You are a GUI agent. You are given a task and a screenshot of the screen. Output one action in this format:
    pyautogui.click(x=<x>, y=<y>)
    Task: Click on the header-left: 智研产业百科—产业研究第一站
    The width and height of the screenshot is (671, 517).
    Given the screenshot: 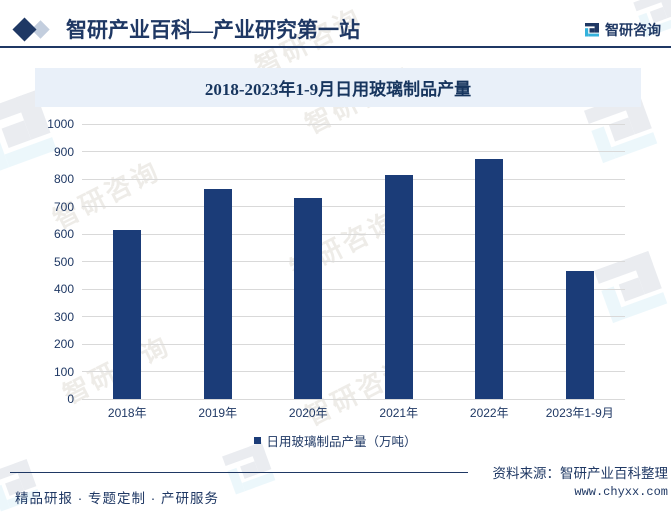 What is the action you would take?
    pyautogui.click(x=186, y=29)
    